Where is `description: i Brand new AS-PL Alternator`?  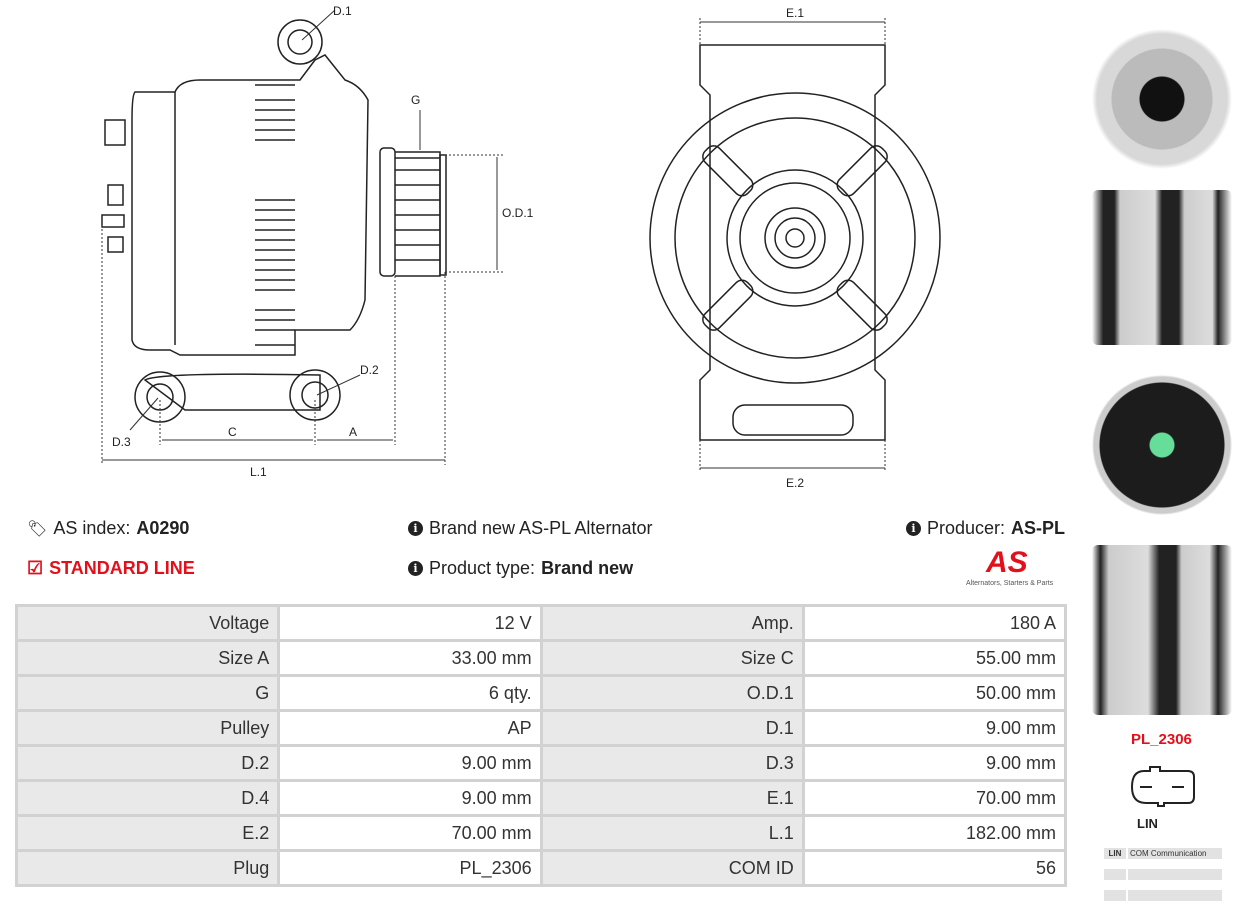 description: i Brand new AS-PL Alternator is located at coordinates (530, 528).